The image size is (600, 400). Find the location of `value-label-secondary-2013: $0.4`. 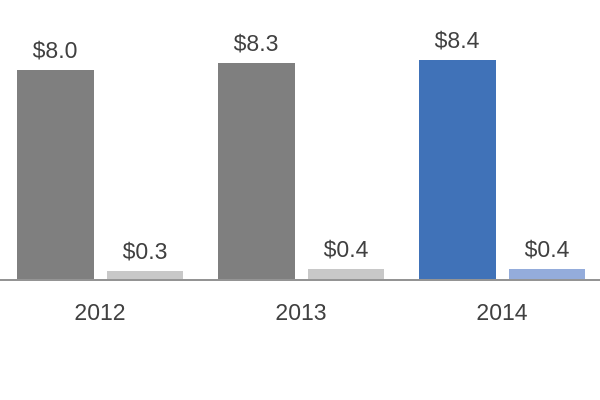

value-label-secondary-2013: $0.4 is located at coordinates (346, 249).